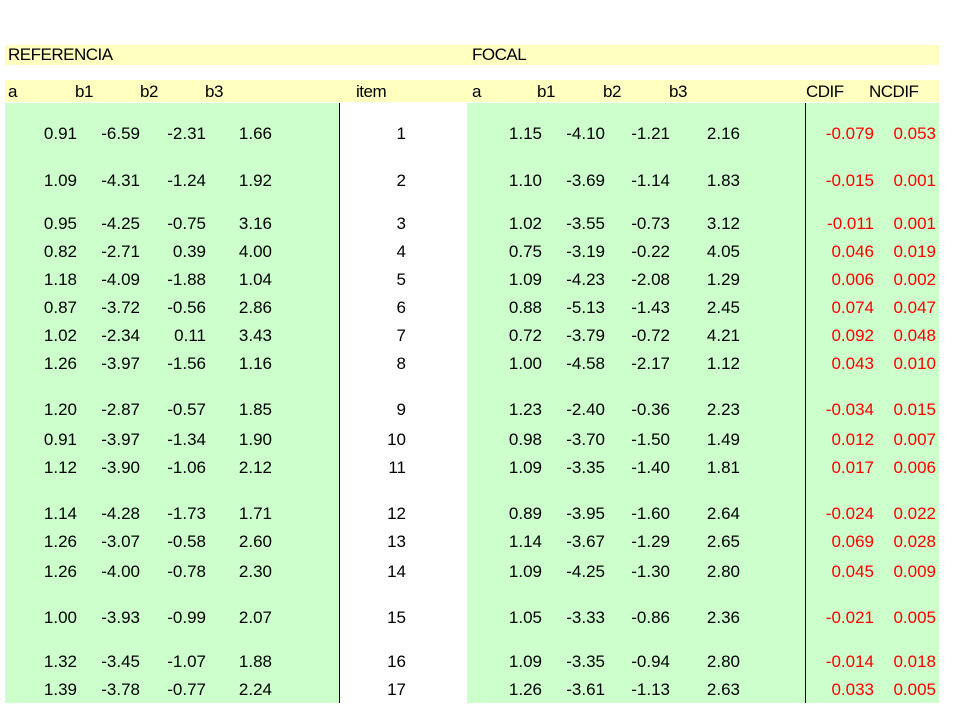 The height and width of the screenshot is (720, 960). What do you see at coordinates (650, 133) in the screenshot?
I see `focal-b2: -1.21` at bounding box center [650, 133].